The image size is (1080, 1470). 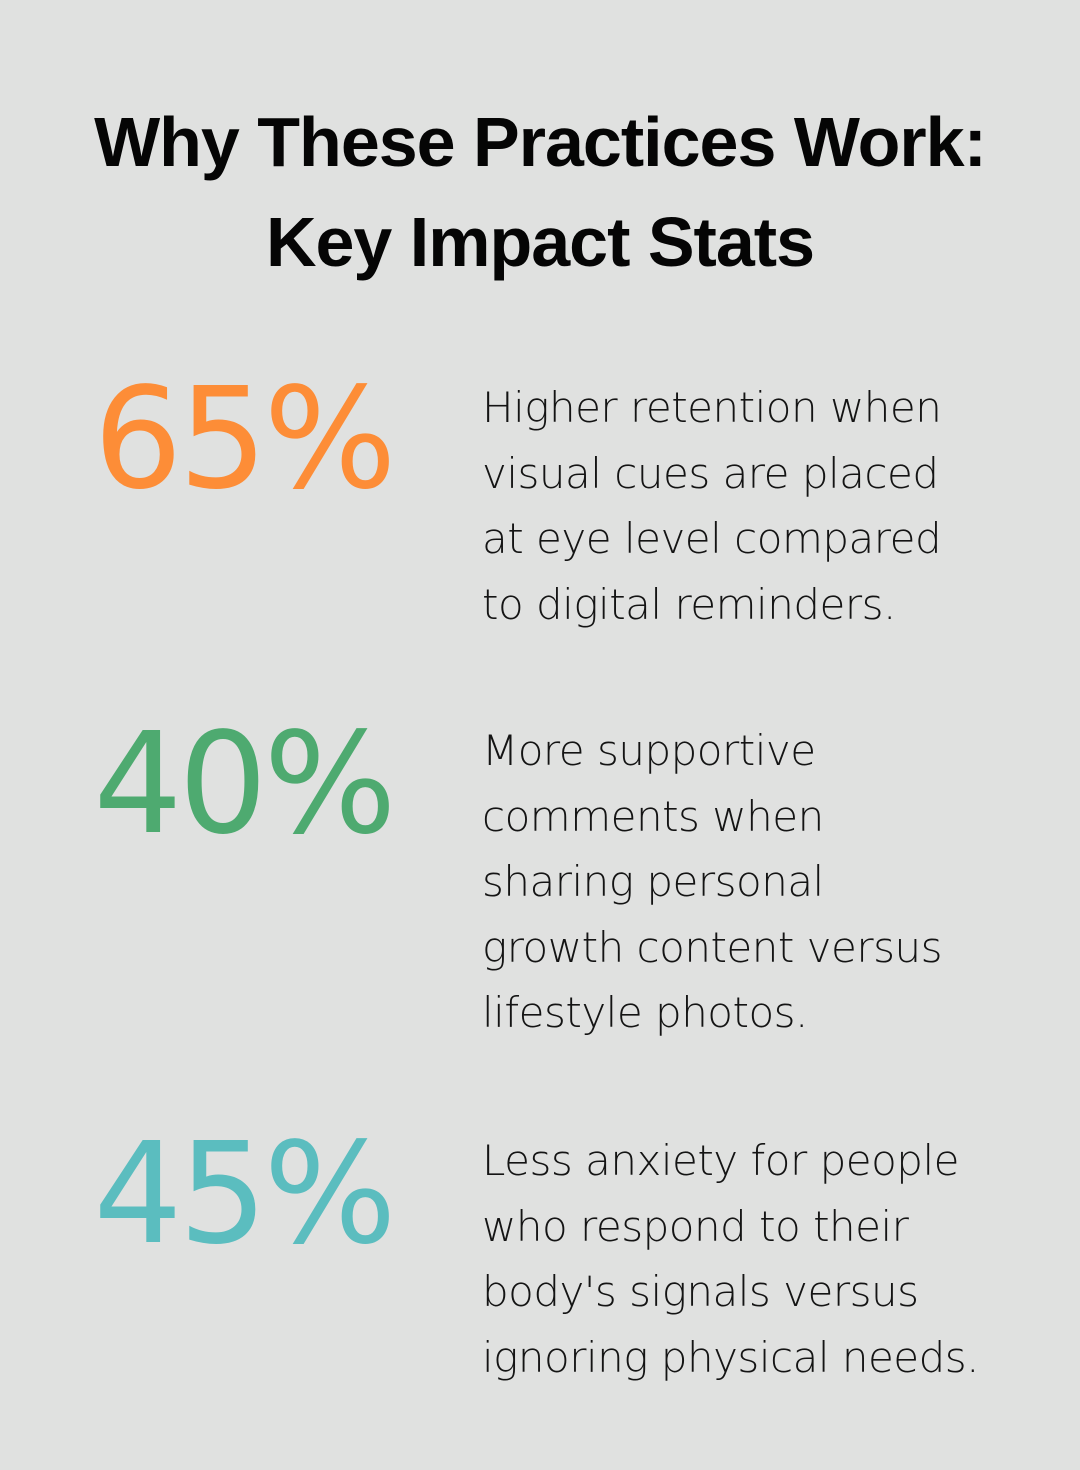 I want to click on stat-description-line: to digital reminders., so click(x=689, y=604).